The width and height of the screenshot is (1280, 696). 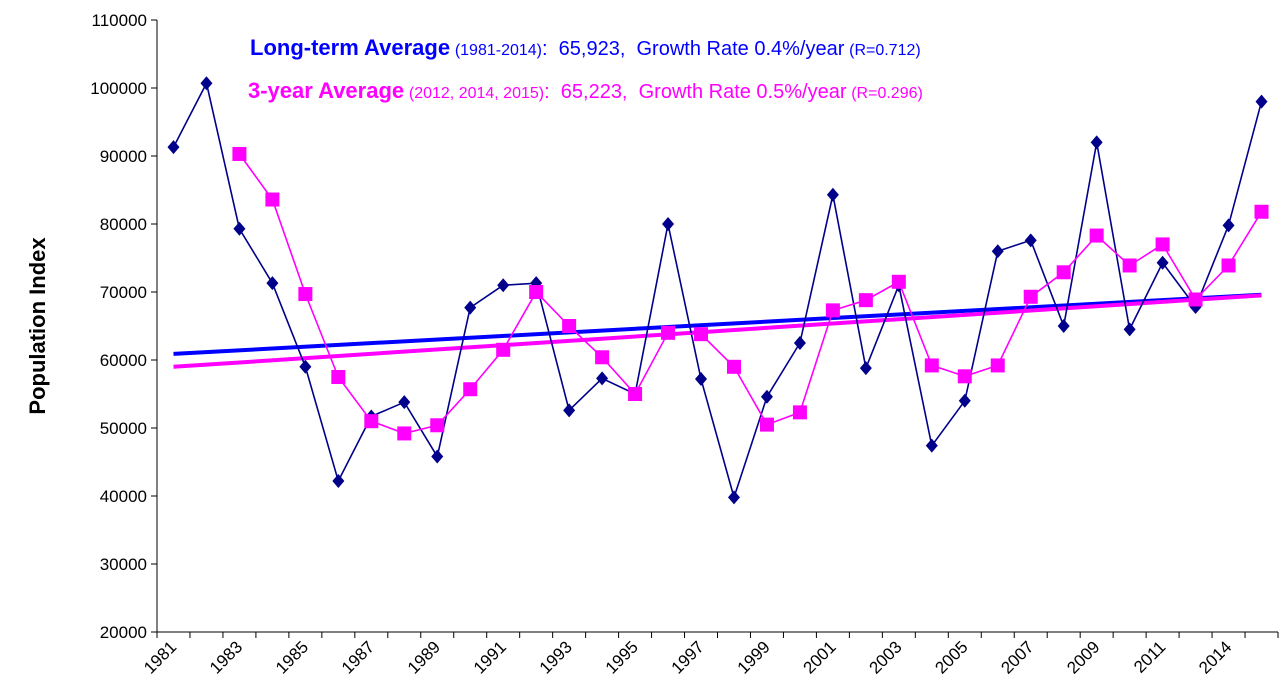 What do you see at coordinates (951, 657) in the screenshot?
I see `x-tick-label: 2005` at bounding box center [951, 657].